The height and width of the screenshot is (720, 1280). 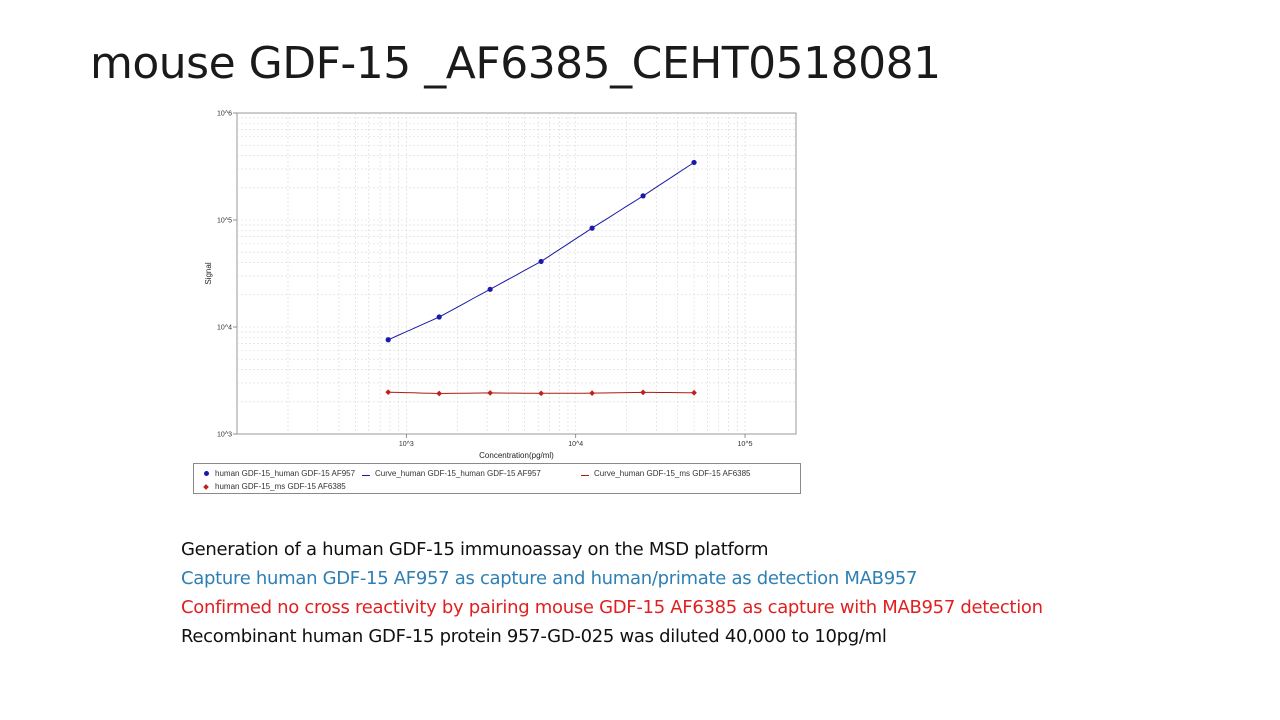 What do you see at coordinates (206, 487) in the screenshot?
I see `legend-diamond-marker` at bounding box center [206, 487].